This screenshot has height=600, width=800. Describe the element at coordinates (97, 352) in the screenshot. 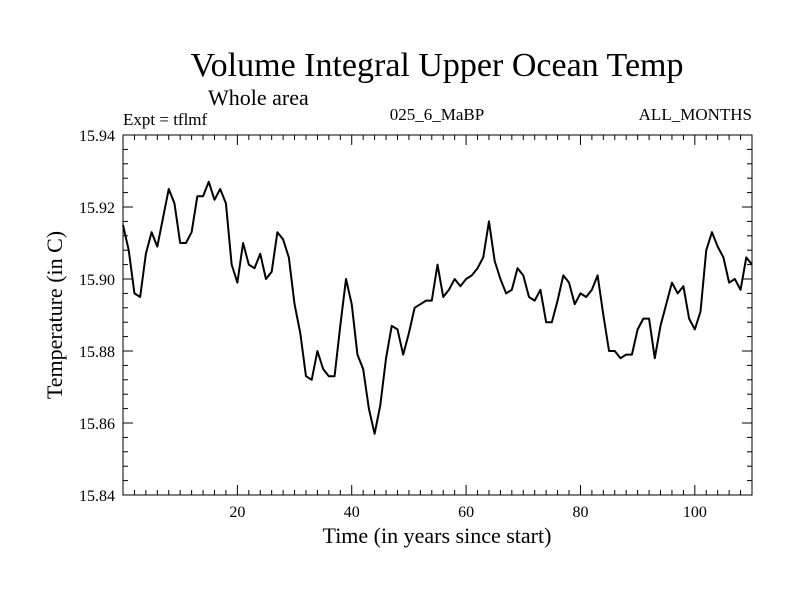

I see `y-tick-label: 15.88` at that location.